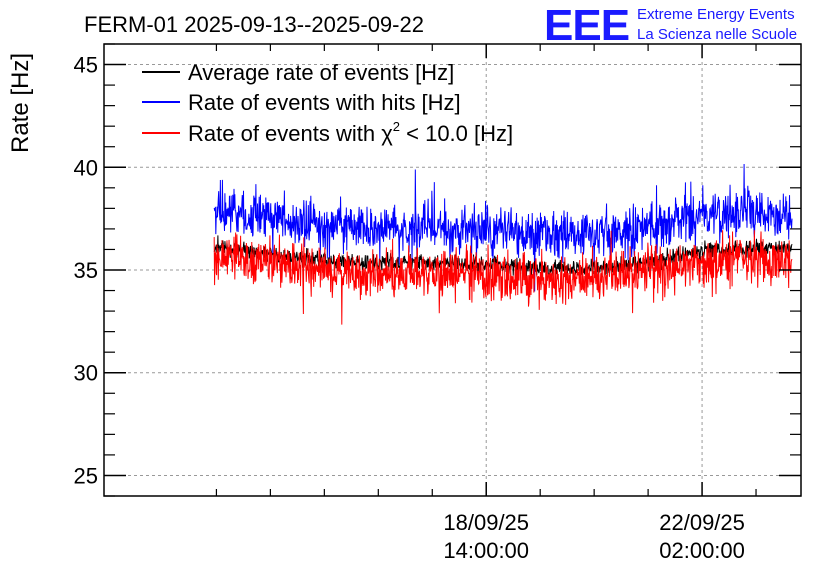  What do you see at coordinates (254, 24) in the screenshot?
I see `chart-title: FERM-01 2025-09-13--2025-09-22` at bounding box center [254, 24].